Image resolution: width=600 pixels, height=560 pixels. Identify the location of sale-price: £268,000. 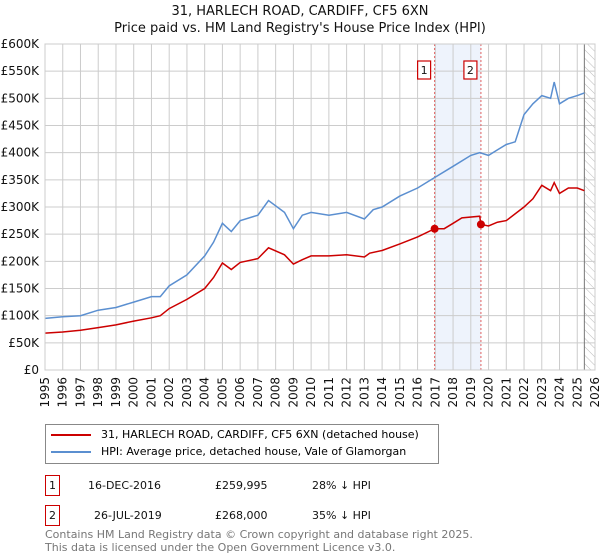
(241, 515).